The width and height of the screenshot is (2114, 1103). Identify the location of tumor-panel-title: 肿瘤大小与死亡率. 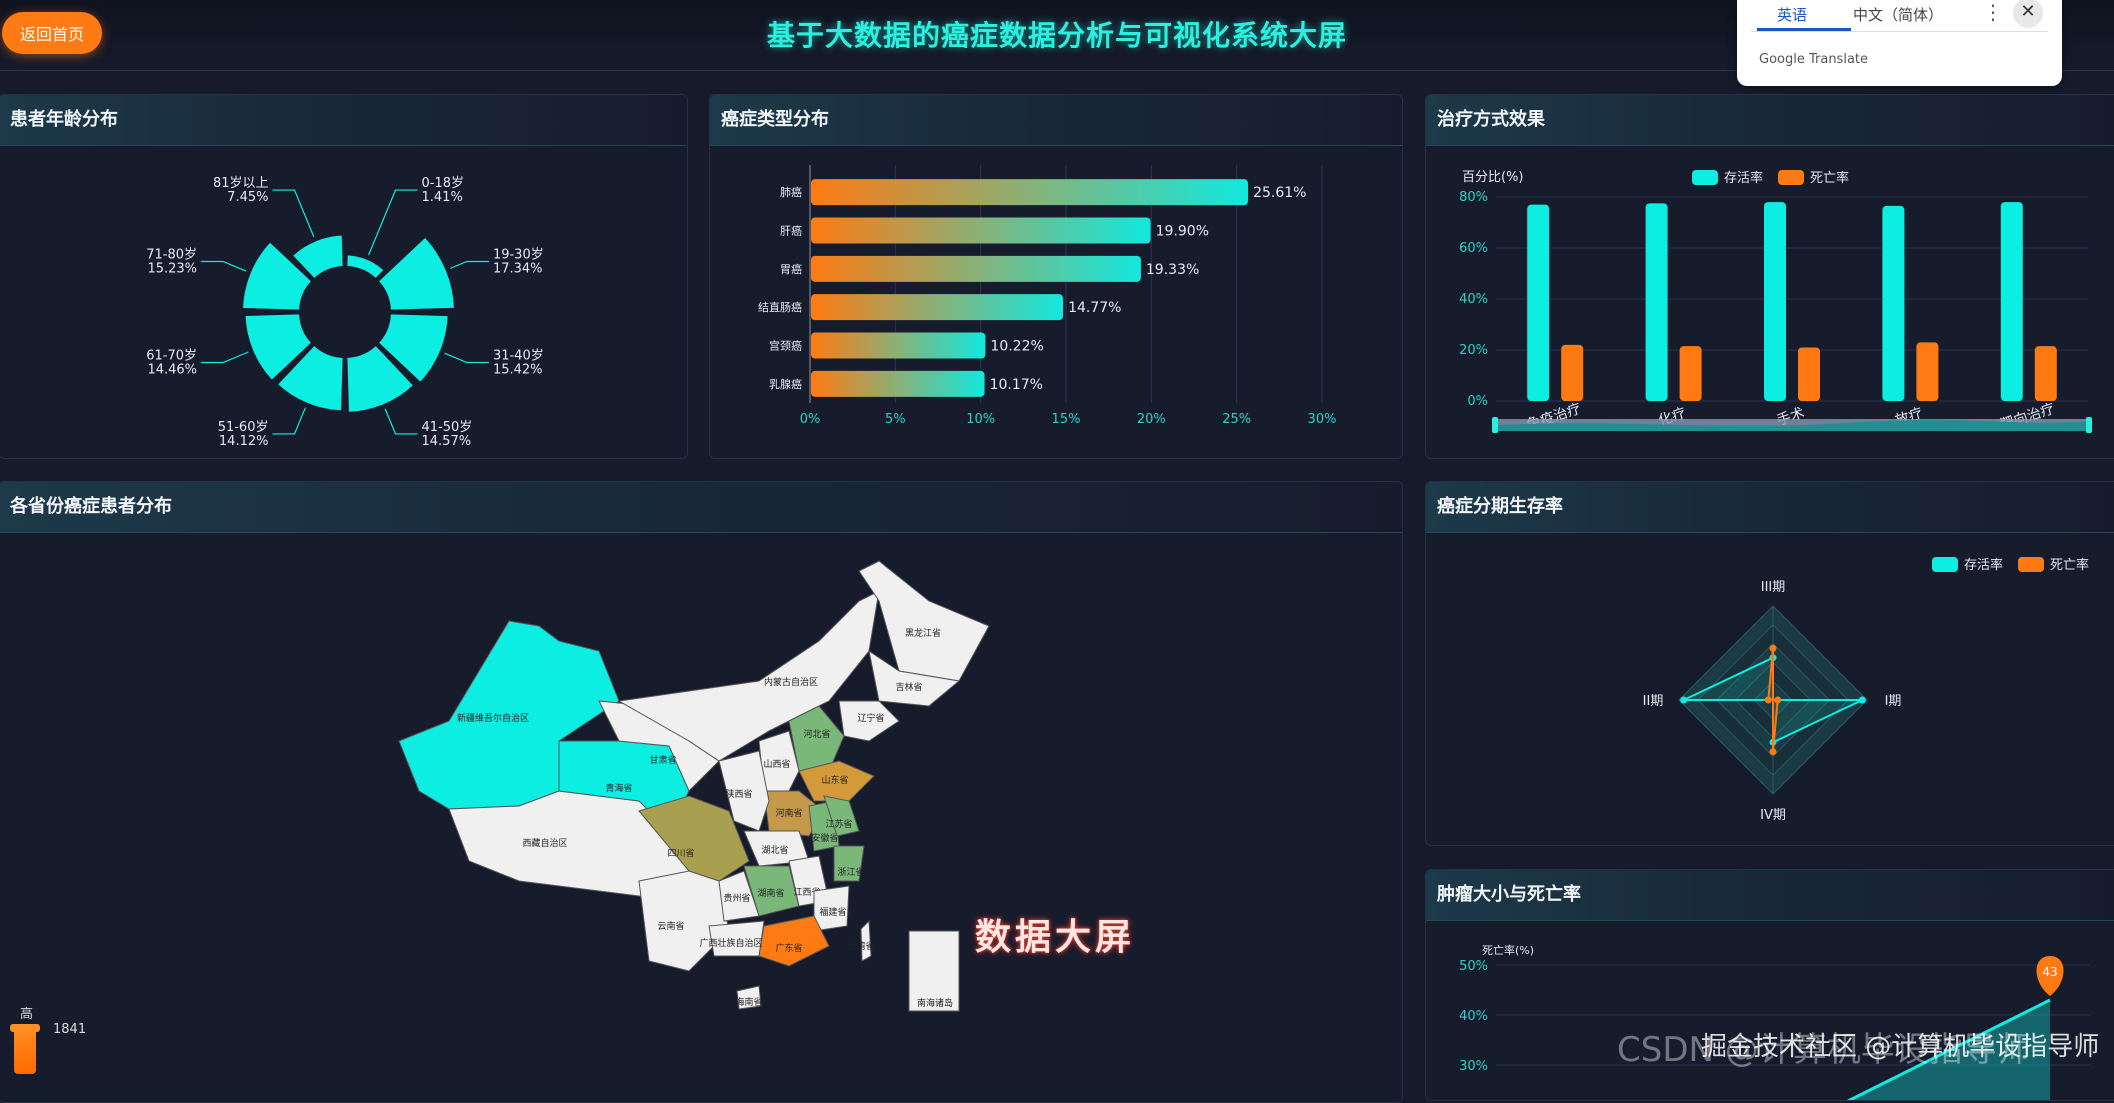
(1770, 895).